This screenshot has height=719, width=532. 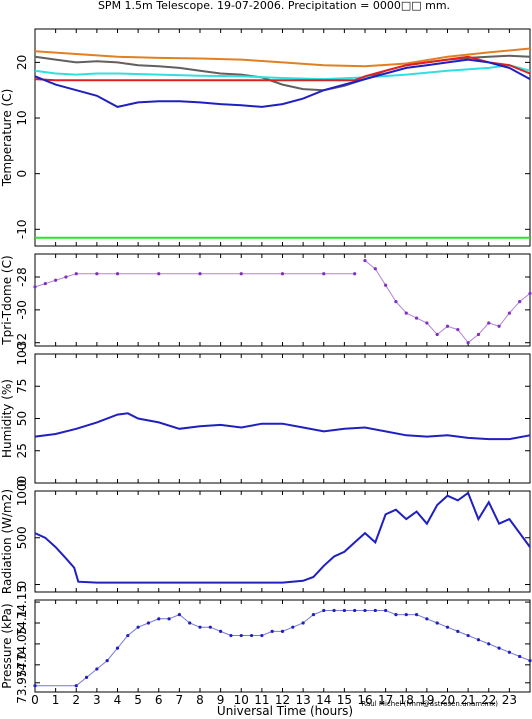 I want to click on pressure-ytick-label: 73.957, so click(x=22, y=683).